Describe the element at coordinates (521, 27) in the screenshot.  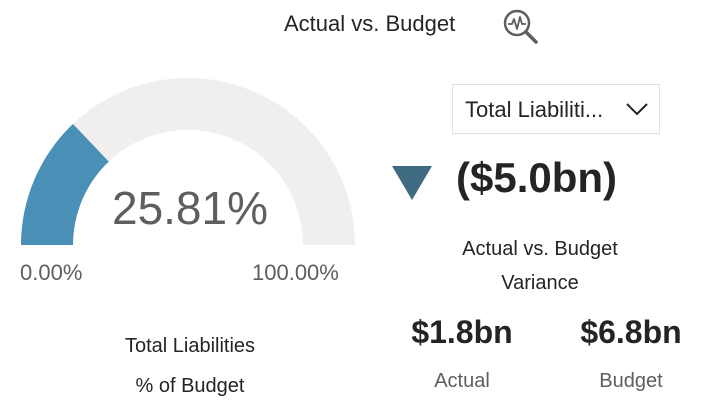
I see `analyze-icon` at that location.